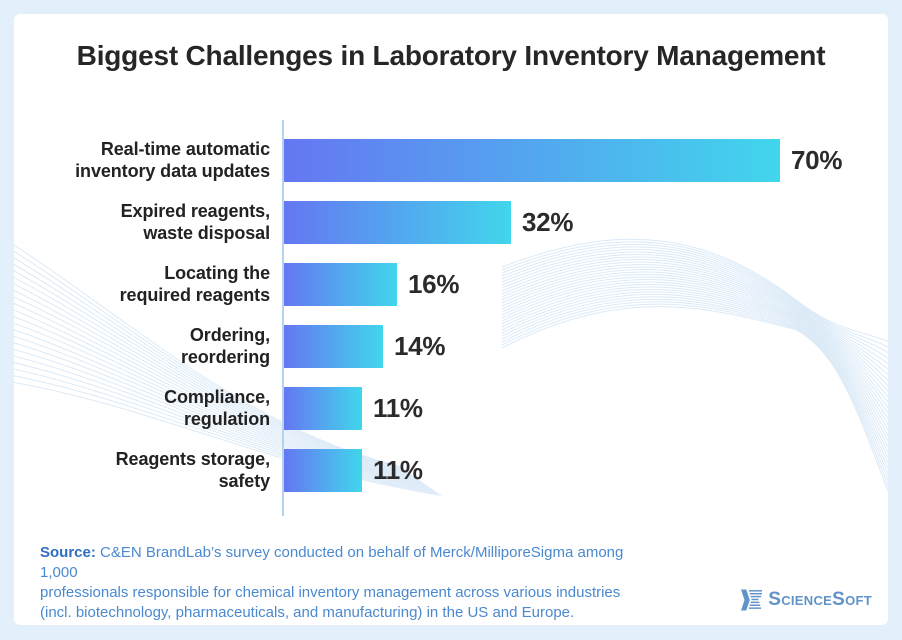 The height and width of the screenshot is (640, 902). What do you see at coordinates (68, 552) in the screenshot?
I see `source-prefix: Source:` at bounding box center [68, 552].